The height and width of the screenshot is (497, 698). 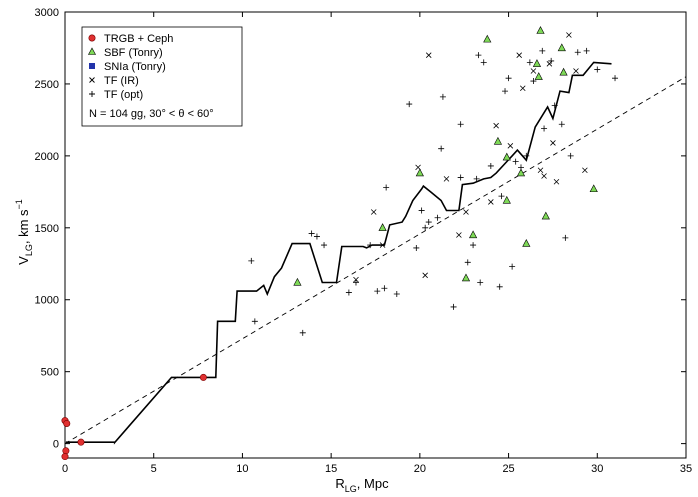 I want to click on y-tick-label: 0, so click(x=56, y=445).